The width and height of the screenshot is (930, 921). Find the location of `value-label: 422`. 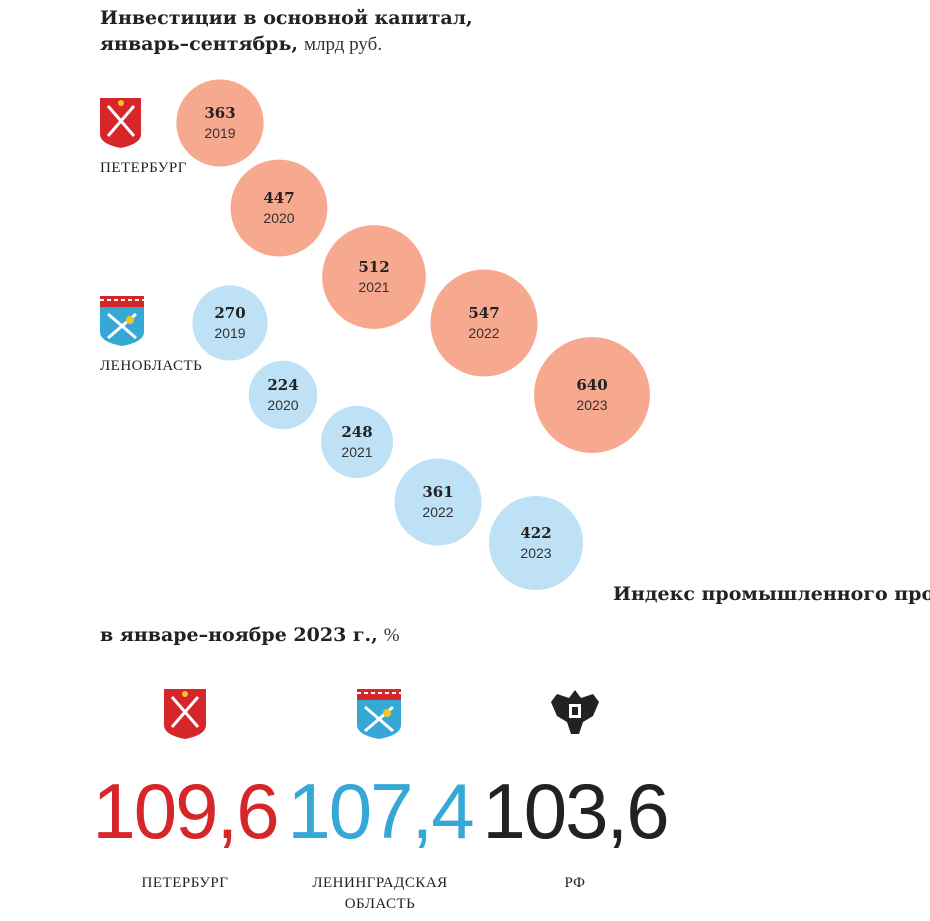

value-label: 422 is located at coordinates (535, 533).